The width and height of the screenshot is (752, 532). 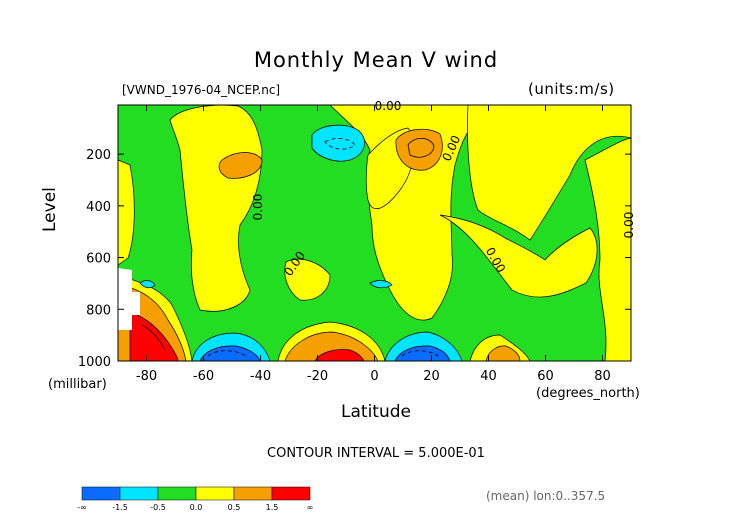 I want to click on x-tick-label: 40, so click(x=488, y=376).